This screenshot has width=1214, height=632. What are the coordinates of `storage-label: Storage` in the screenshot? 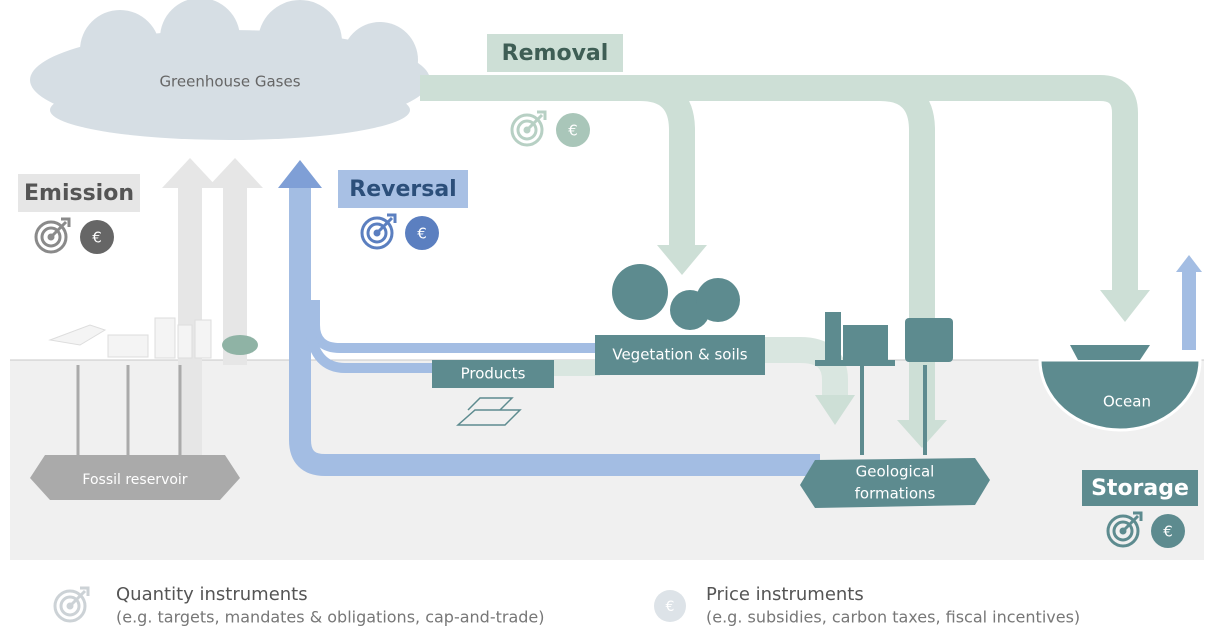 It's located at (1140, 488).